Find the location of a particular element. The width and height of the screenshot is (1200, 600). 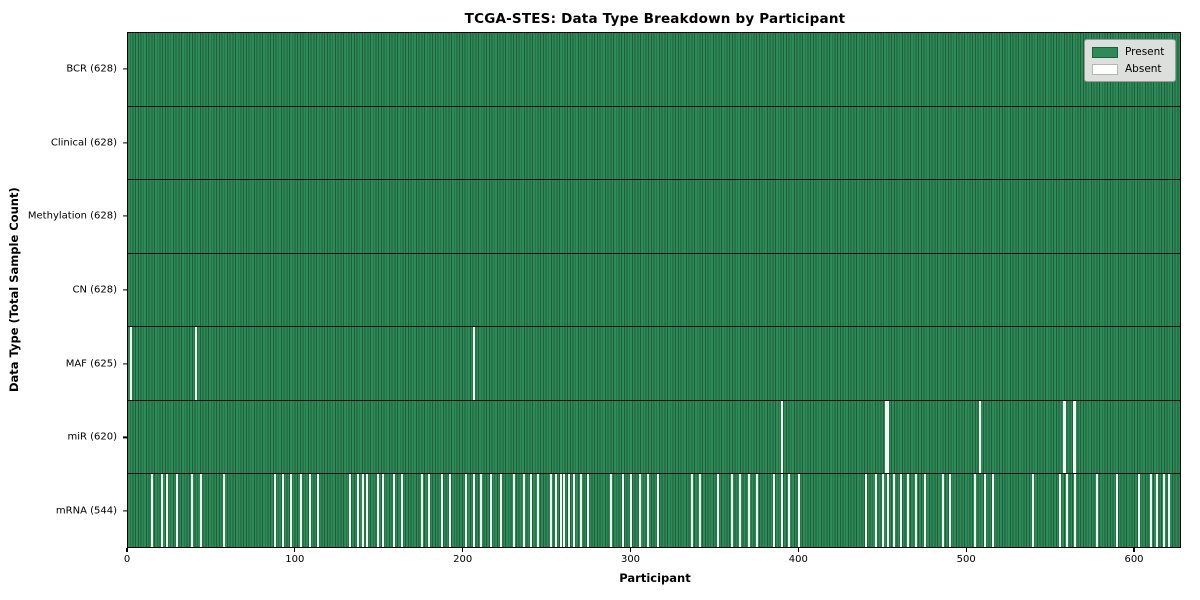

x-tick-label: 400 is located at coordinates (798, 559).